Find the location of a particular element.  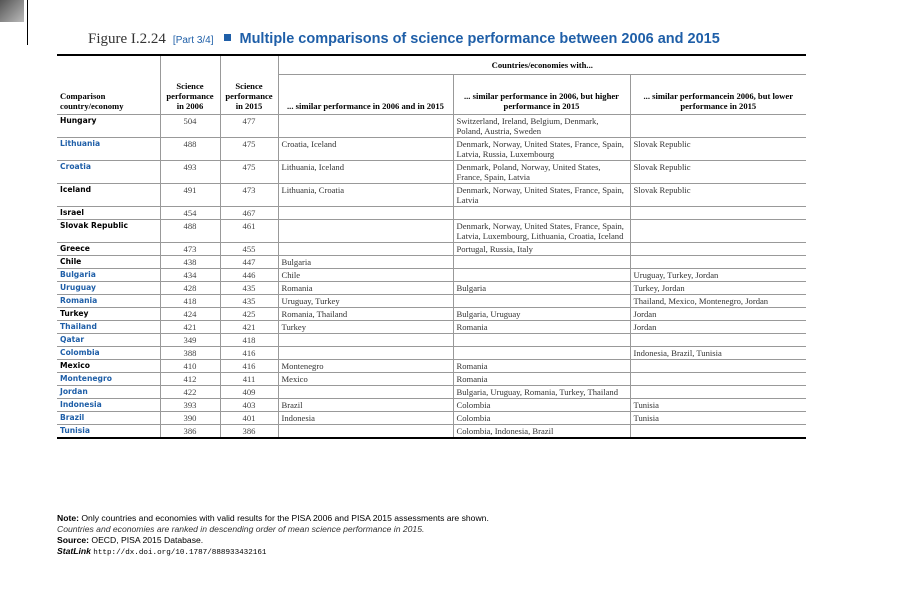

country-cell: Chile is located at coordinates (109, 262).